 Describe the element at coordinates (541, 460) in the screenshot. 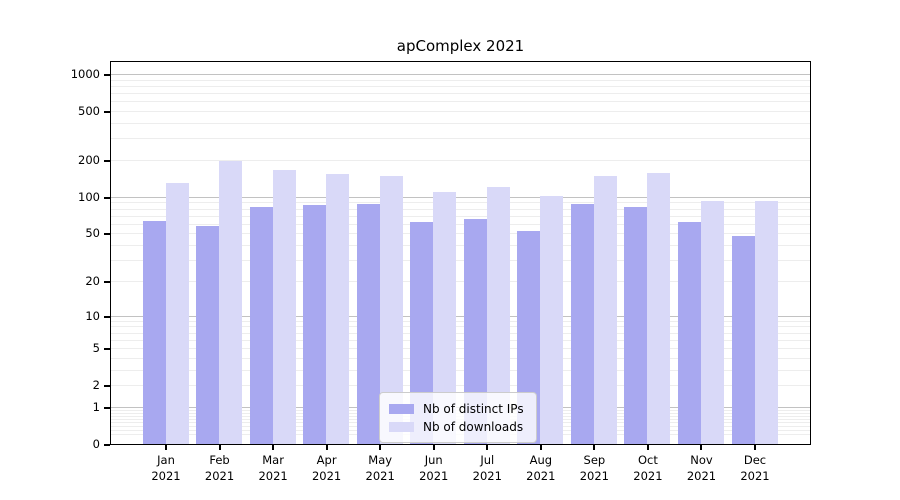

I see `x-tick-label-month: Aug` at that location.